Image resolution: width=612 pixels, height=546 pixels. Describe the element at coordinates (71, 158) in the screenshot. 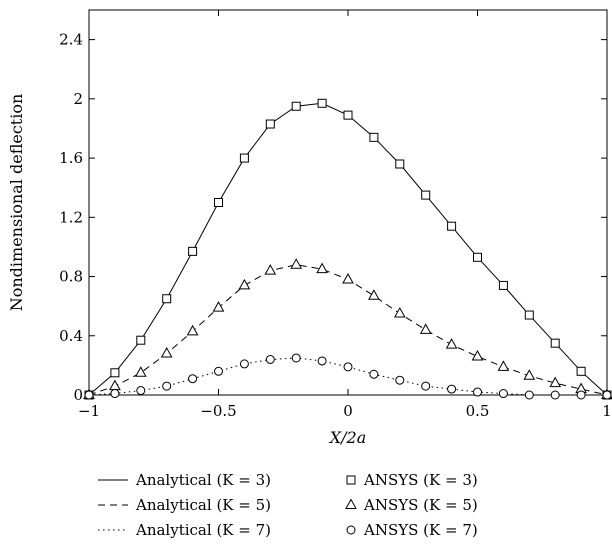

I see `y-tick-label: 1.6` at that location.